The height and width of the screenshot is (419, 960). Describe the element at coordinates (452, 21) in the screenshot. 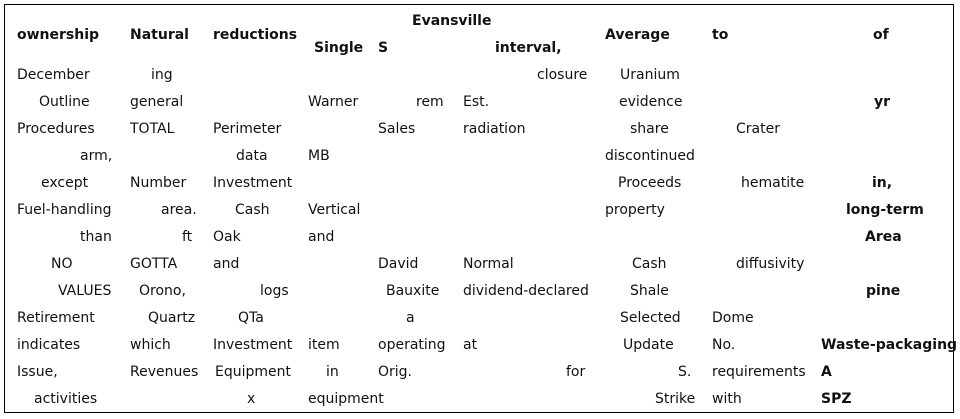

I see `header-evansville: Evansville` at that location.